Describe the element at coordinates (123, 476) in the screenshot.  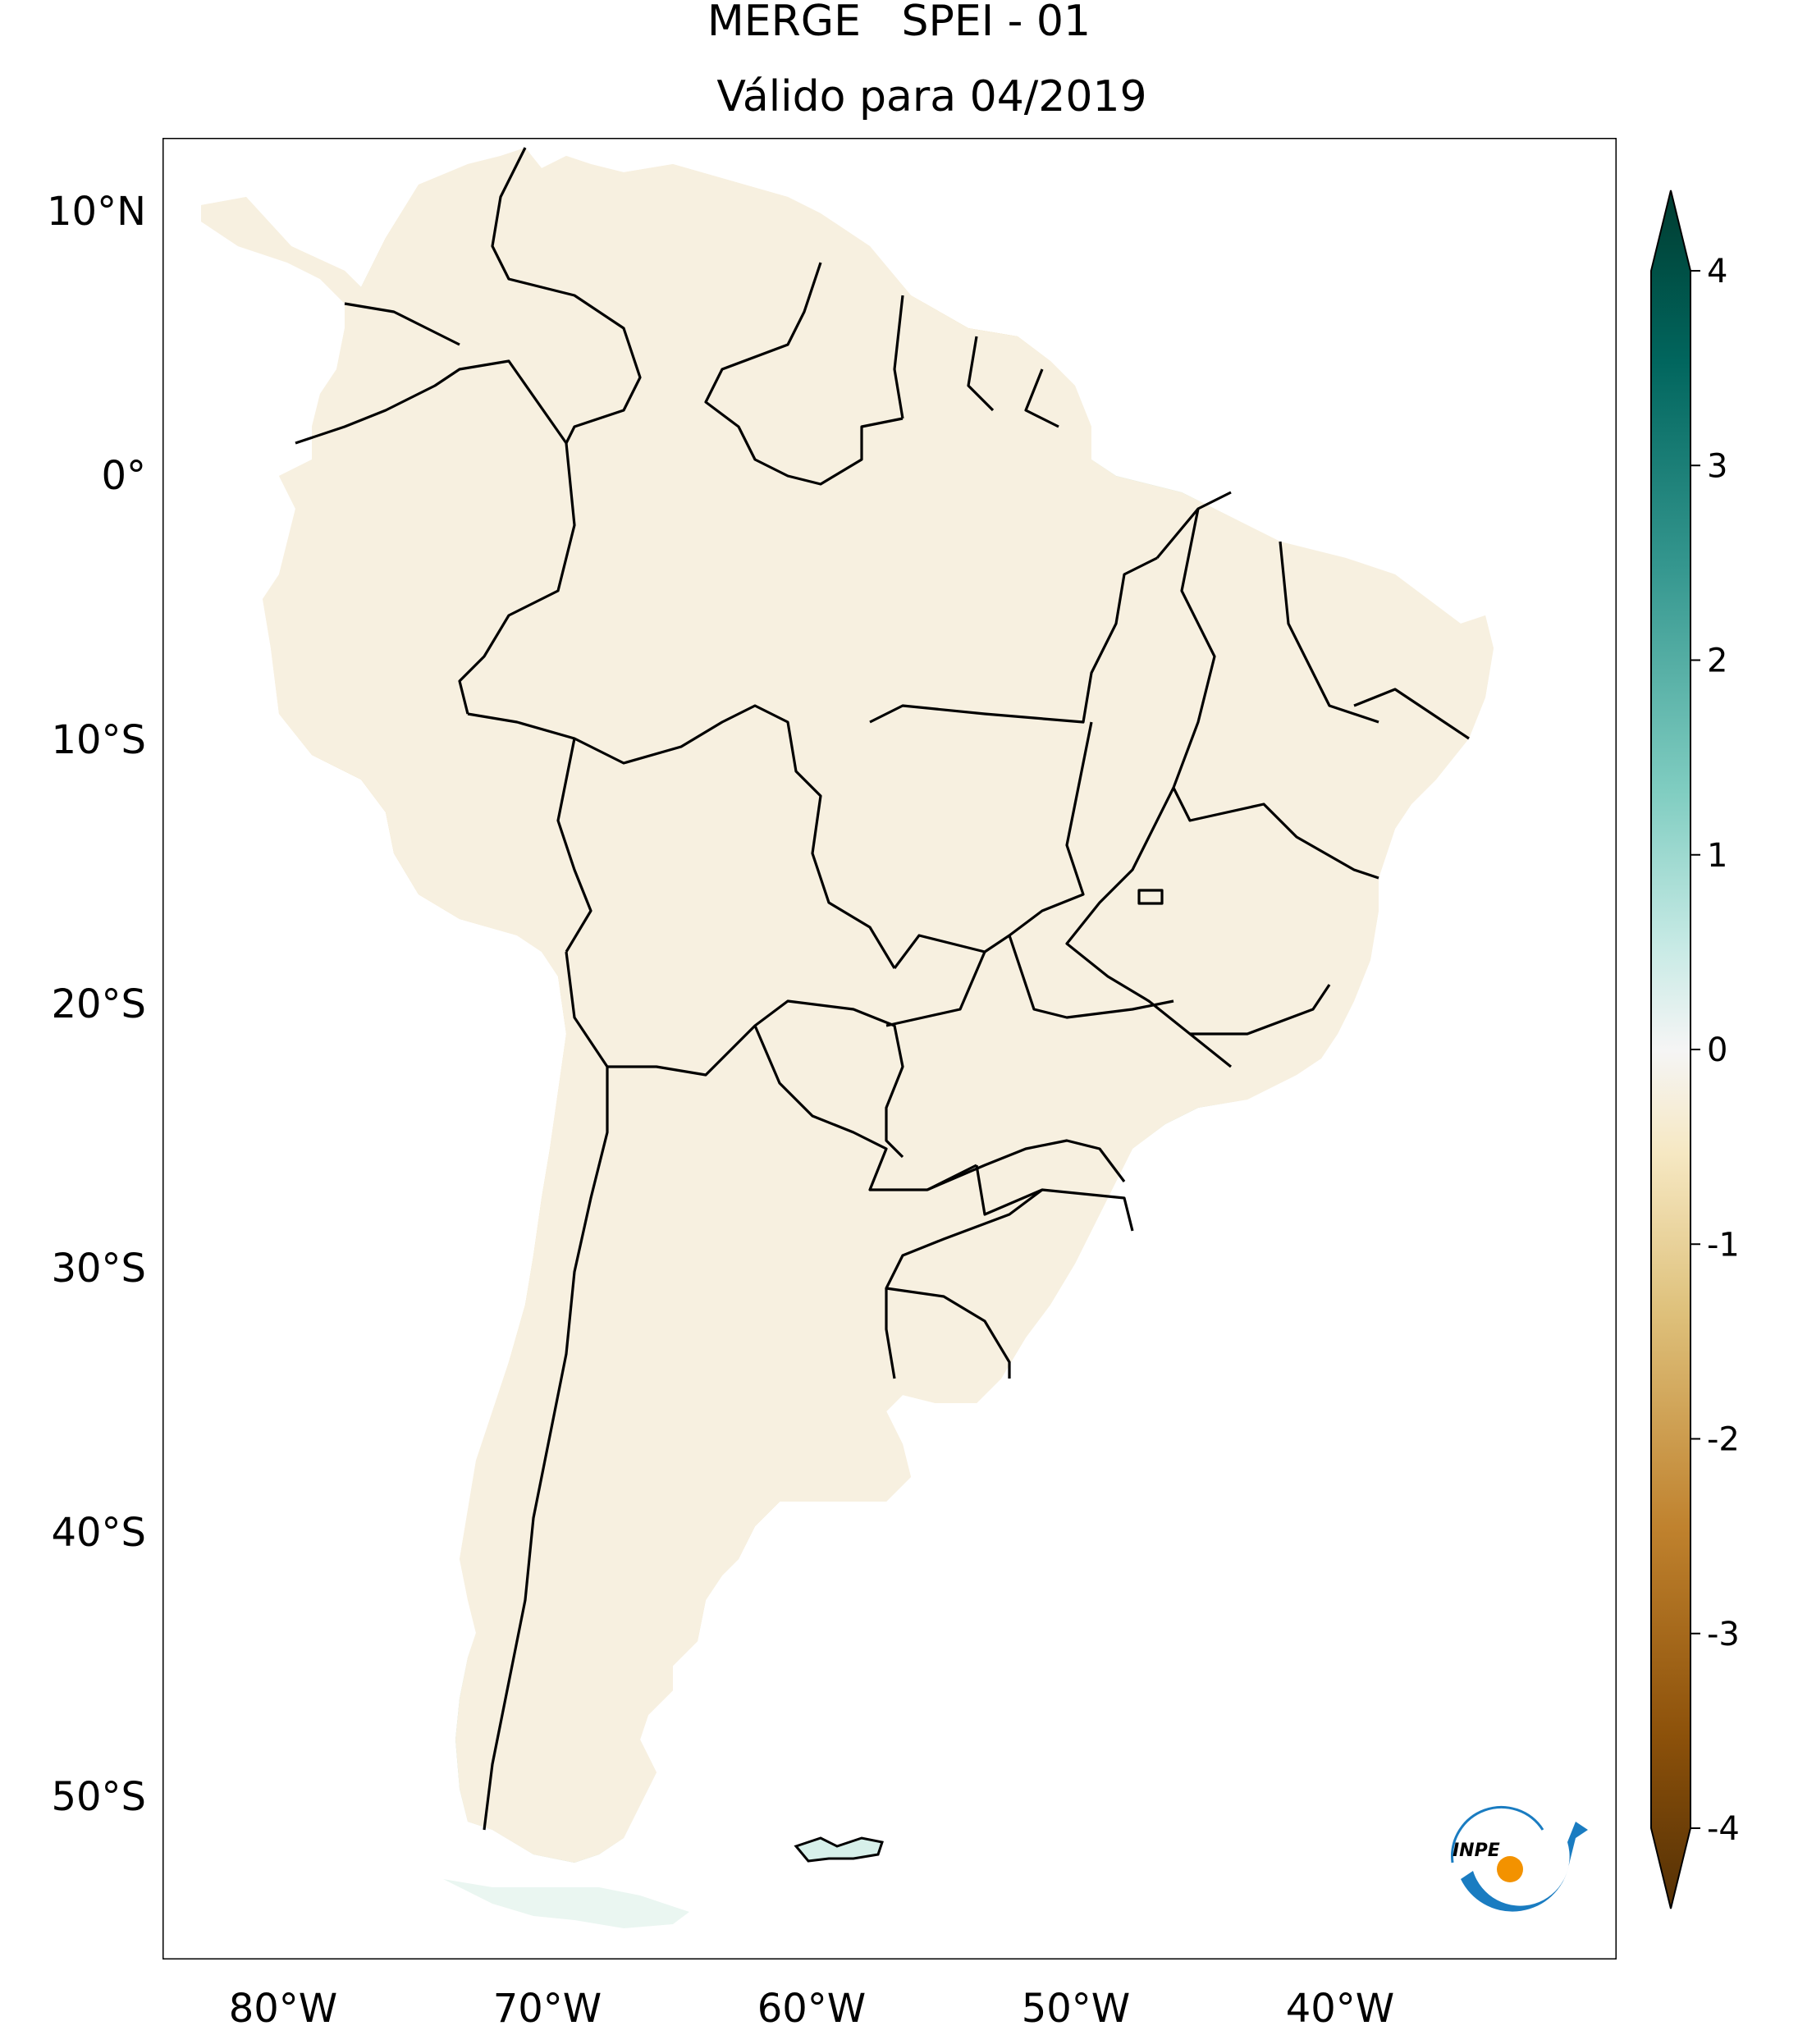
I see `lat-label: 0°` at that location.